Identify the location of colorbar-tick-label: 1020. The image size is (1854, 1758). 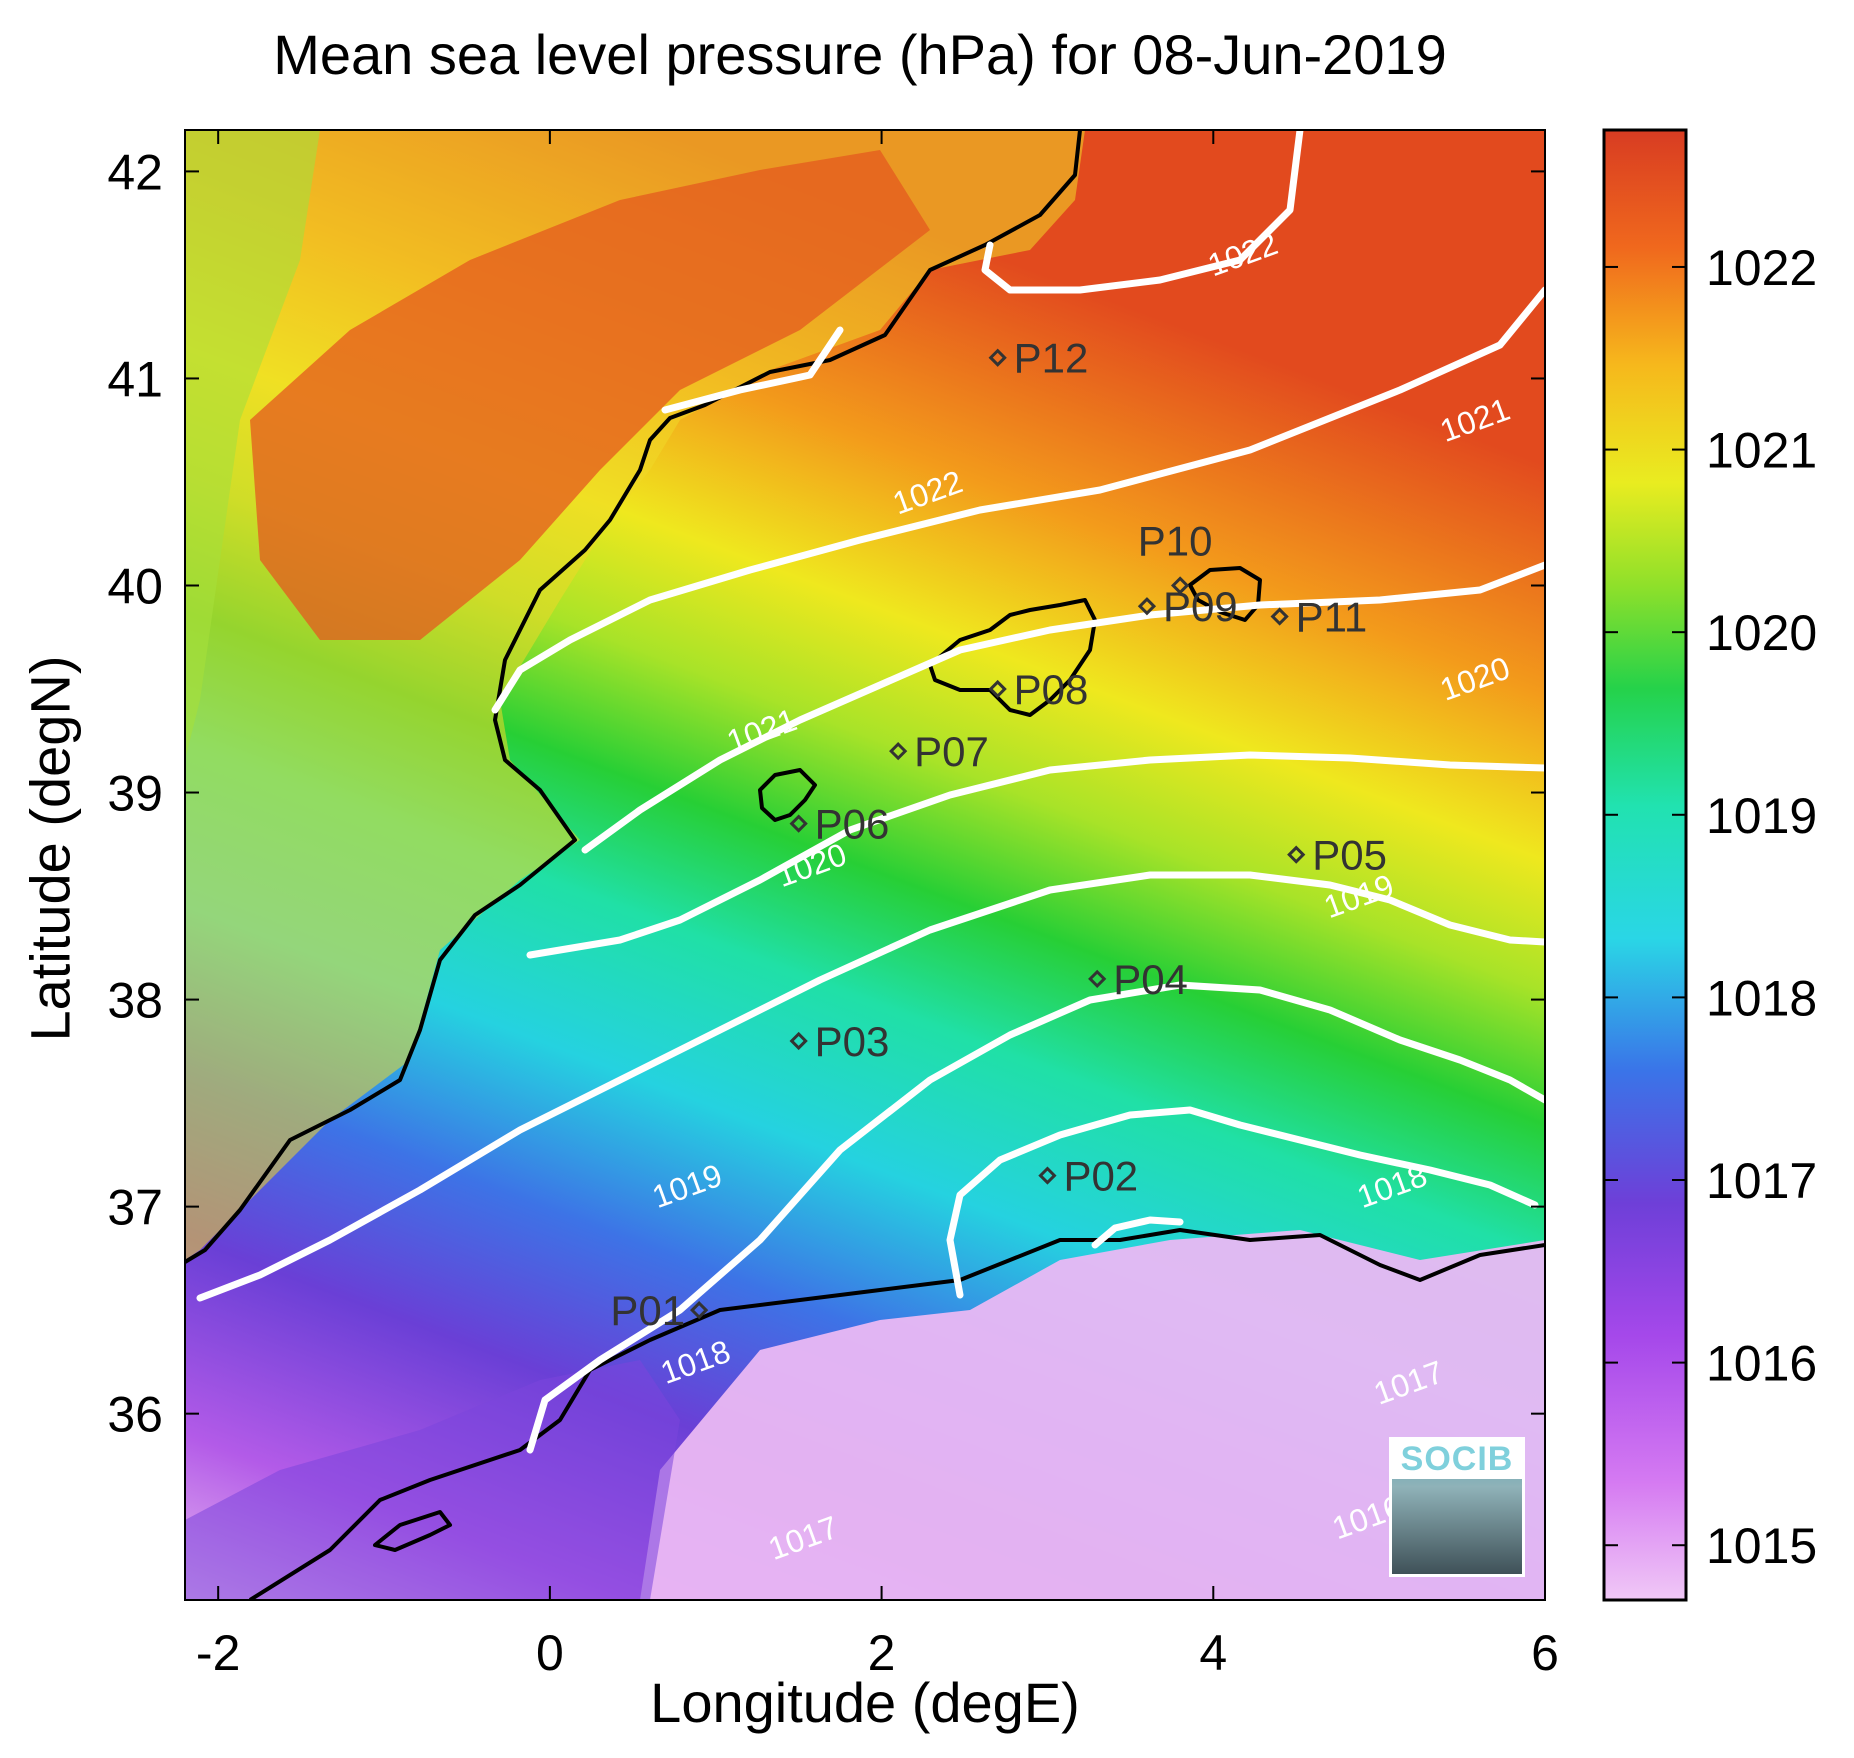
(1761, 633).